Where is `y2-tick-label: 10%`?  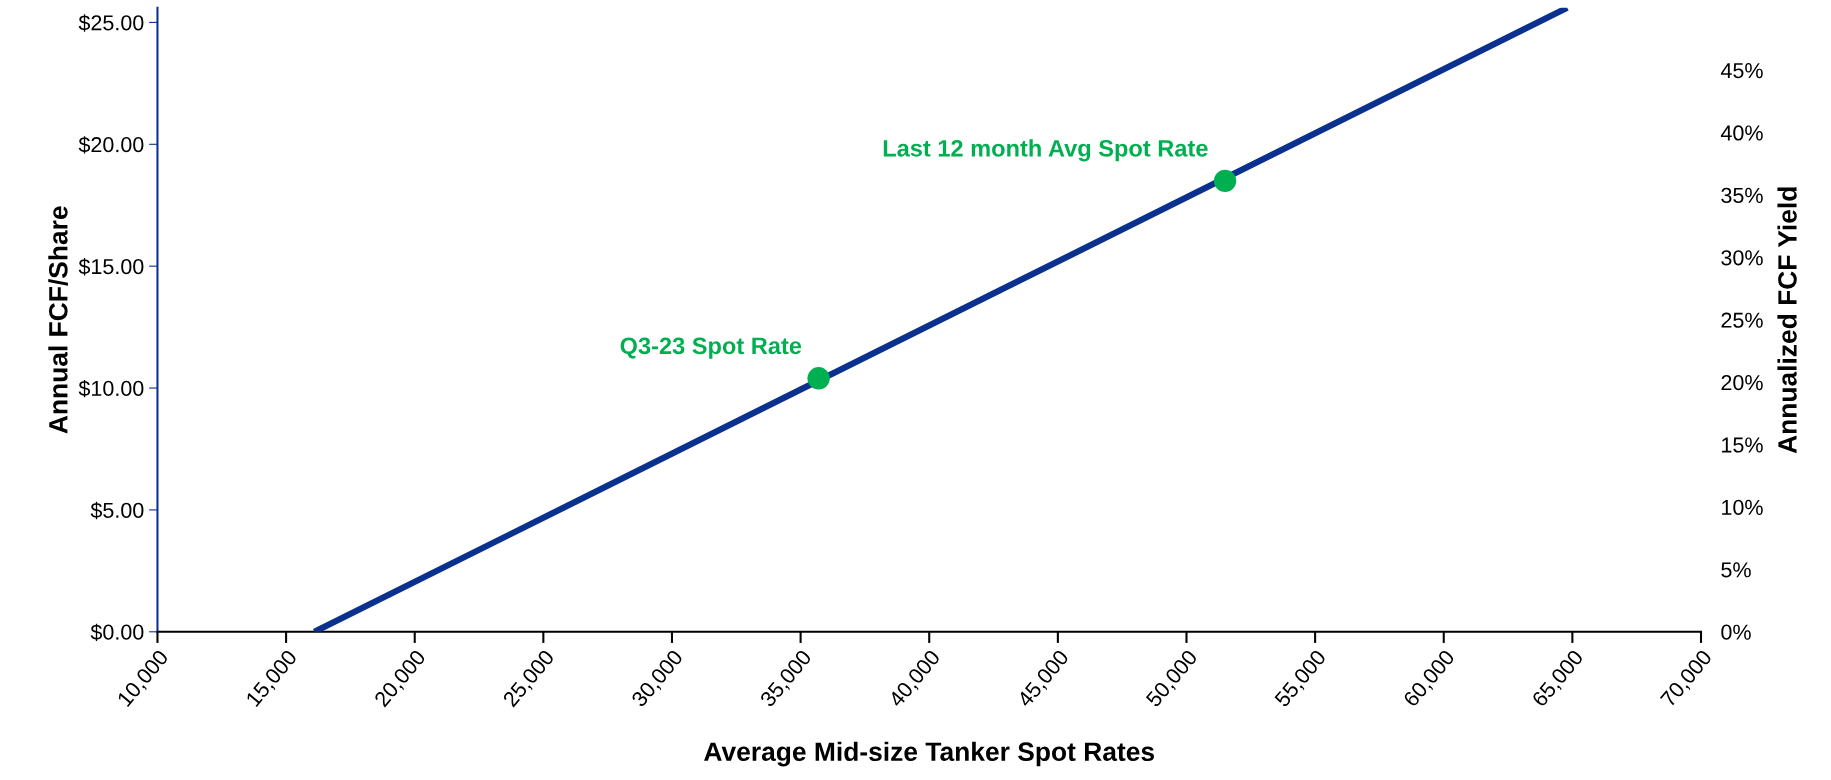 y2-tick-label: 10% is located at coordinates (1742, 507).